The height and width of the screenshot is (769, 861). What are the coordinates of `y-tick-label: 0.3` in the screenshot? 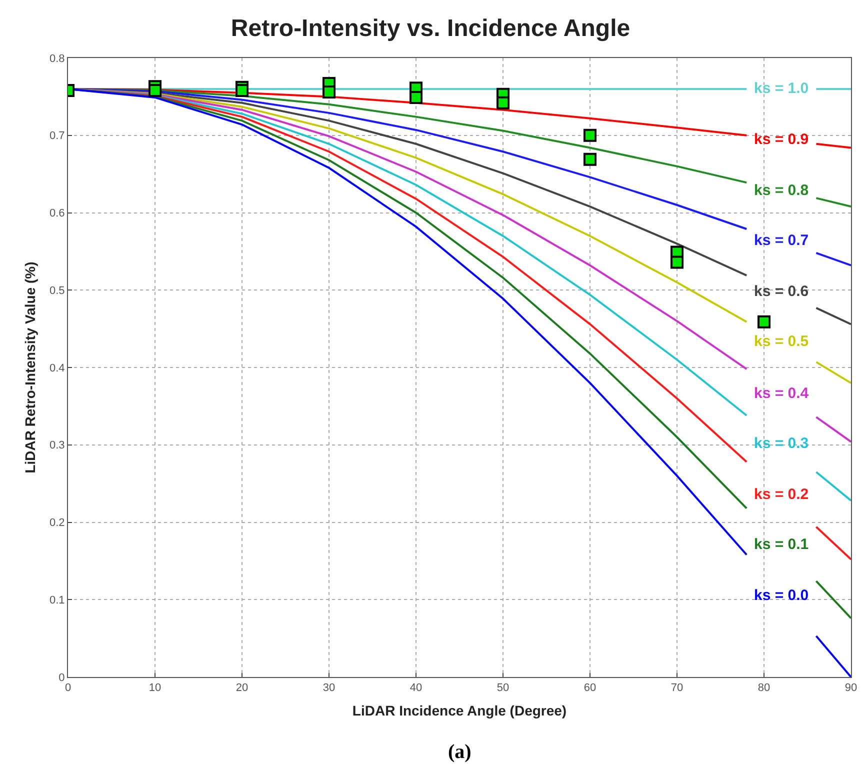 It's located at (57, 446).